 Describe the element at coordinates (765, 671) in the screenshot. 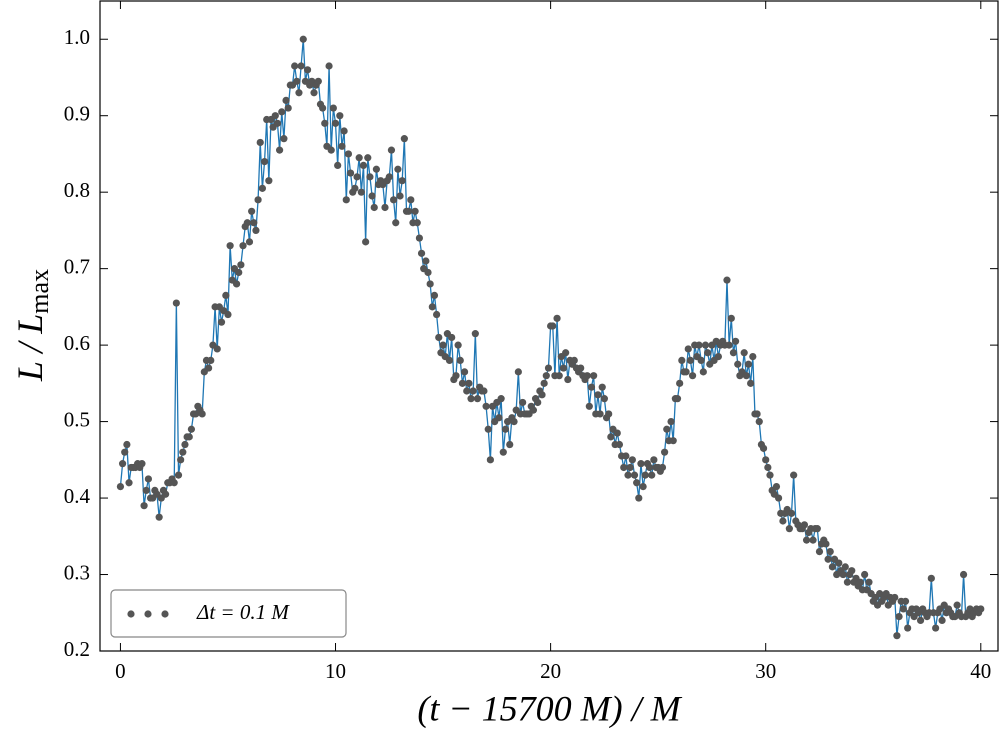

I see `x-tick-label: 30` at that location.